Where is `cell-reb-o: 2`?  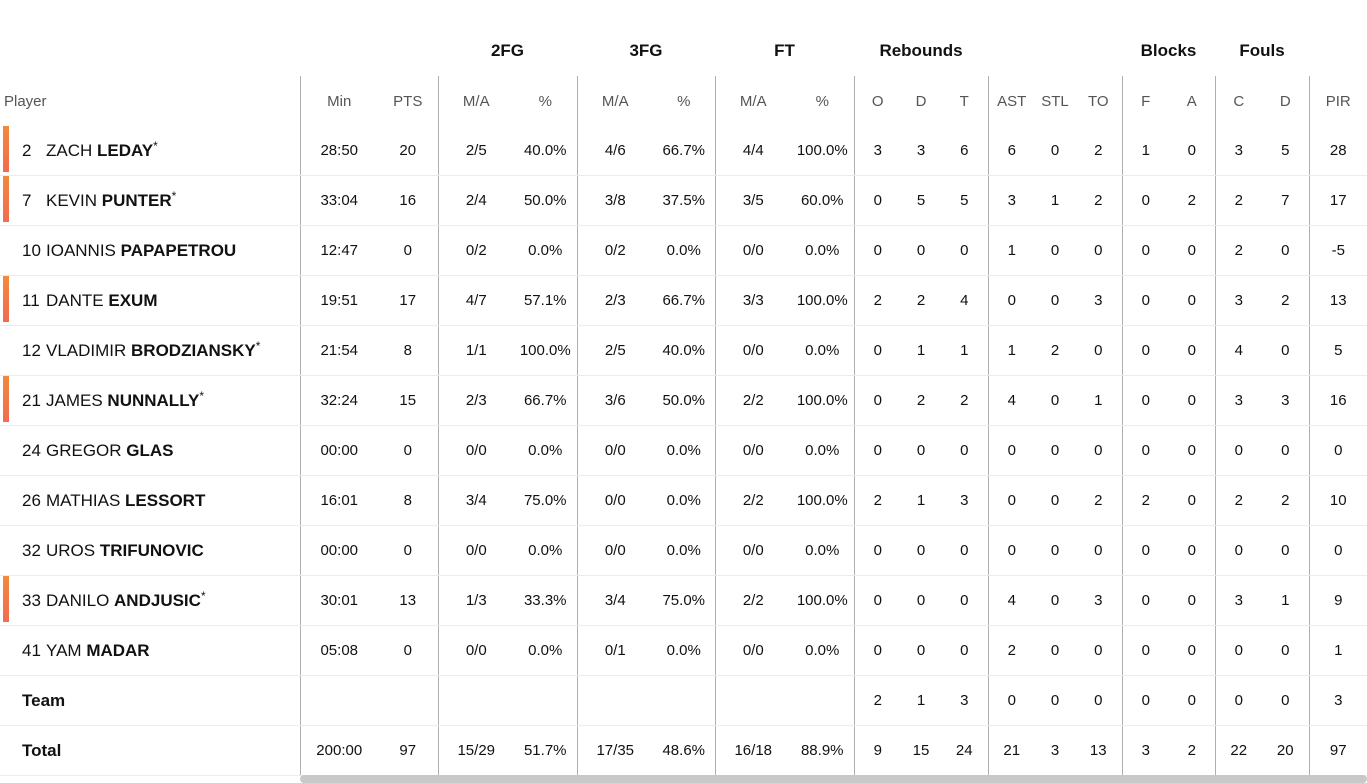
cell-reb-o: 2 is located at coordinates (877, 700).